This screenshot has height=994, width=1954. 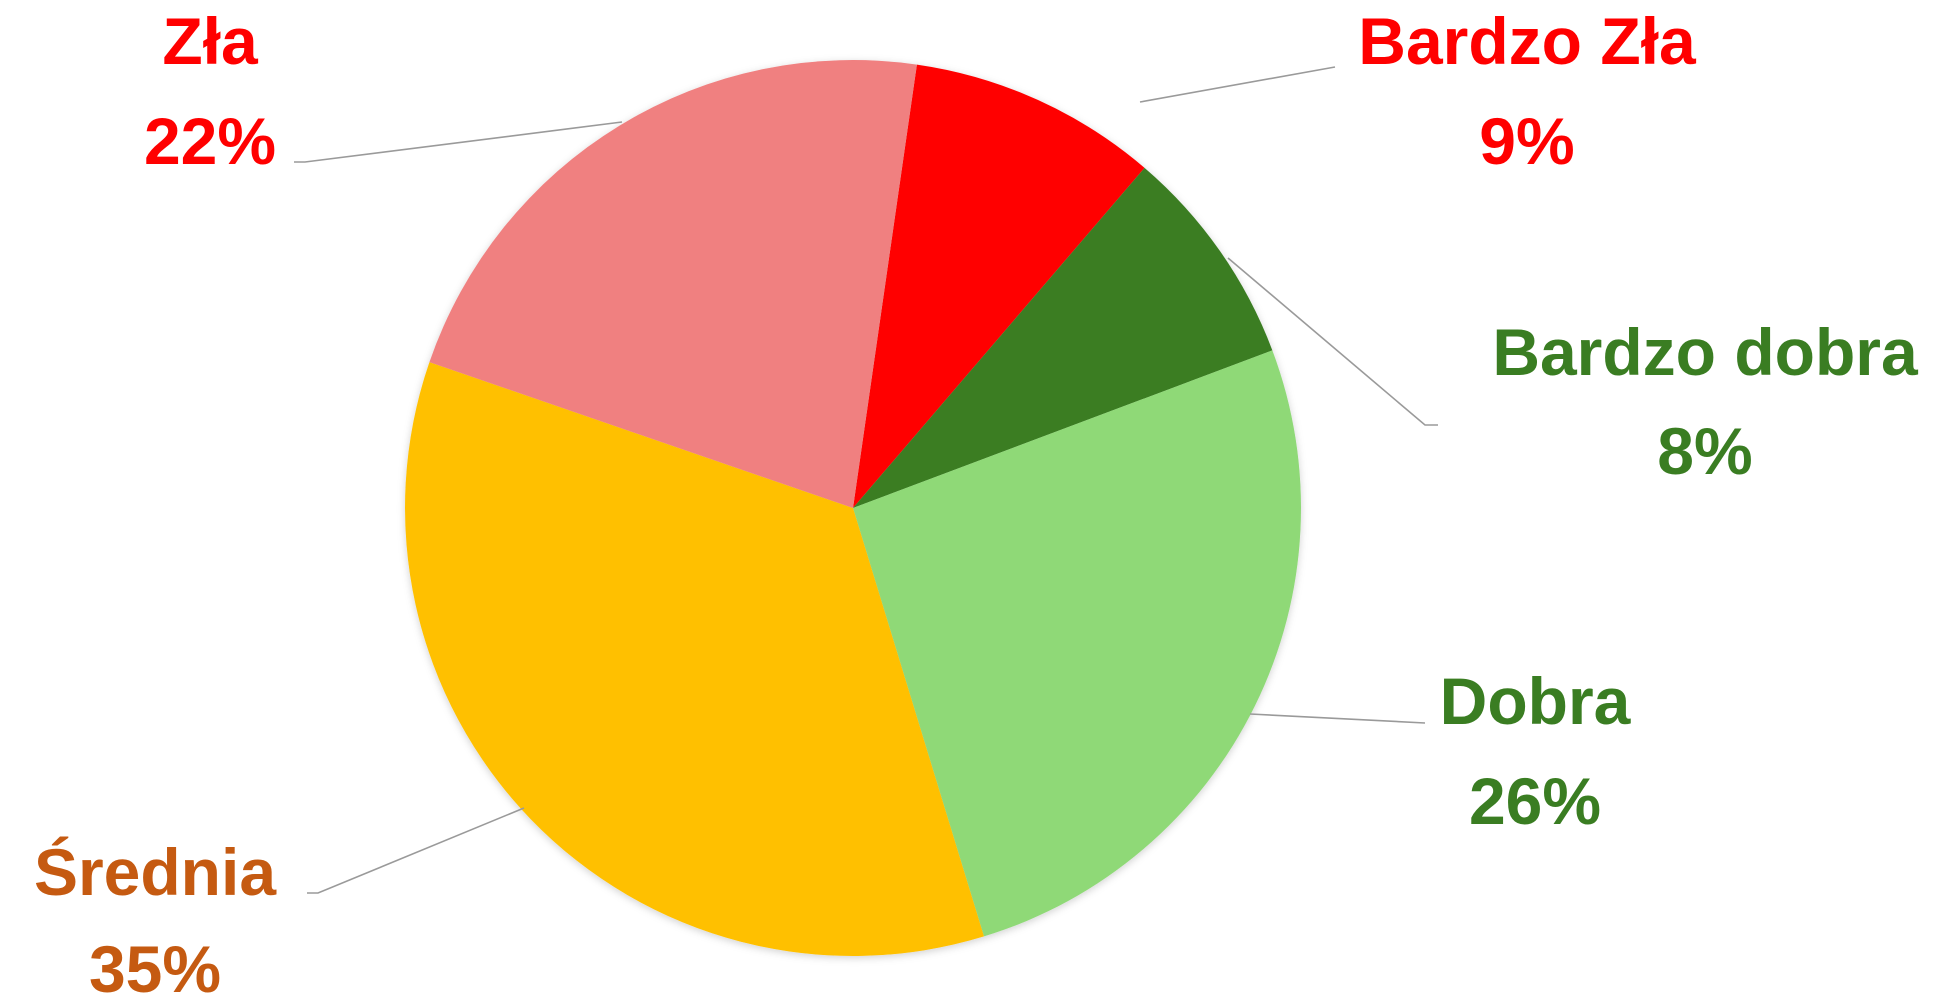 I want to click on slice-value-label: 35%, so click(x=155, y=963).